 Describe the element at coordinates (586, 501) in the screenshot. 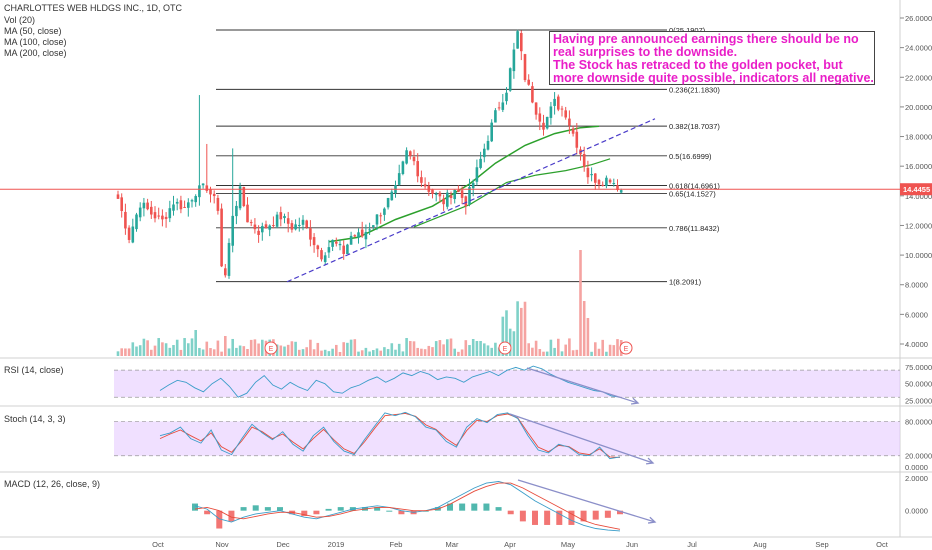

I see `macd-downtrend-arrow` at that location.